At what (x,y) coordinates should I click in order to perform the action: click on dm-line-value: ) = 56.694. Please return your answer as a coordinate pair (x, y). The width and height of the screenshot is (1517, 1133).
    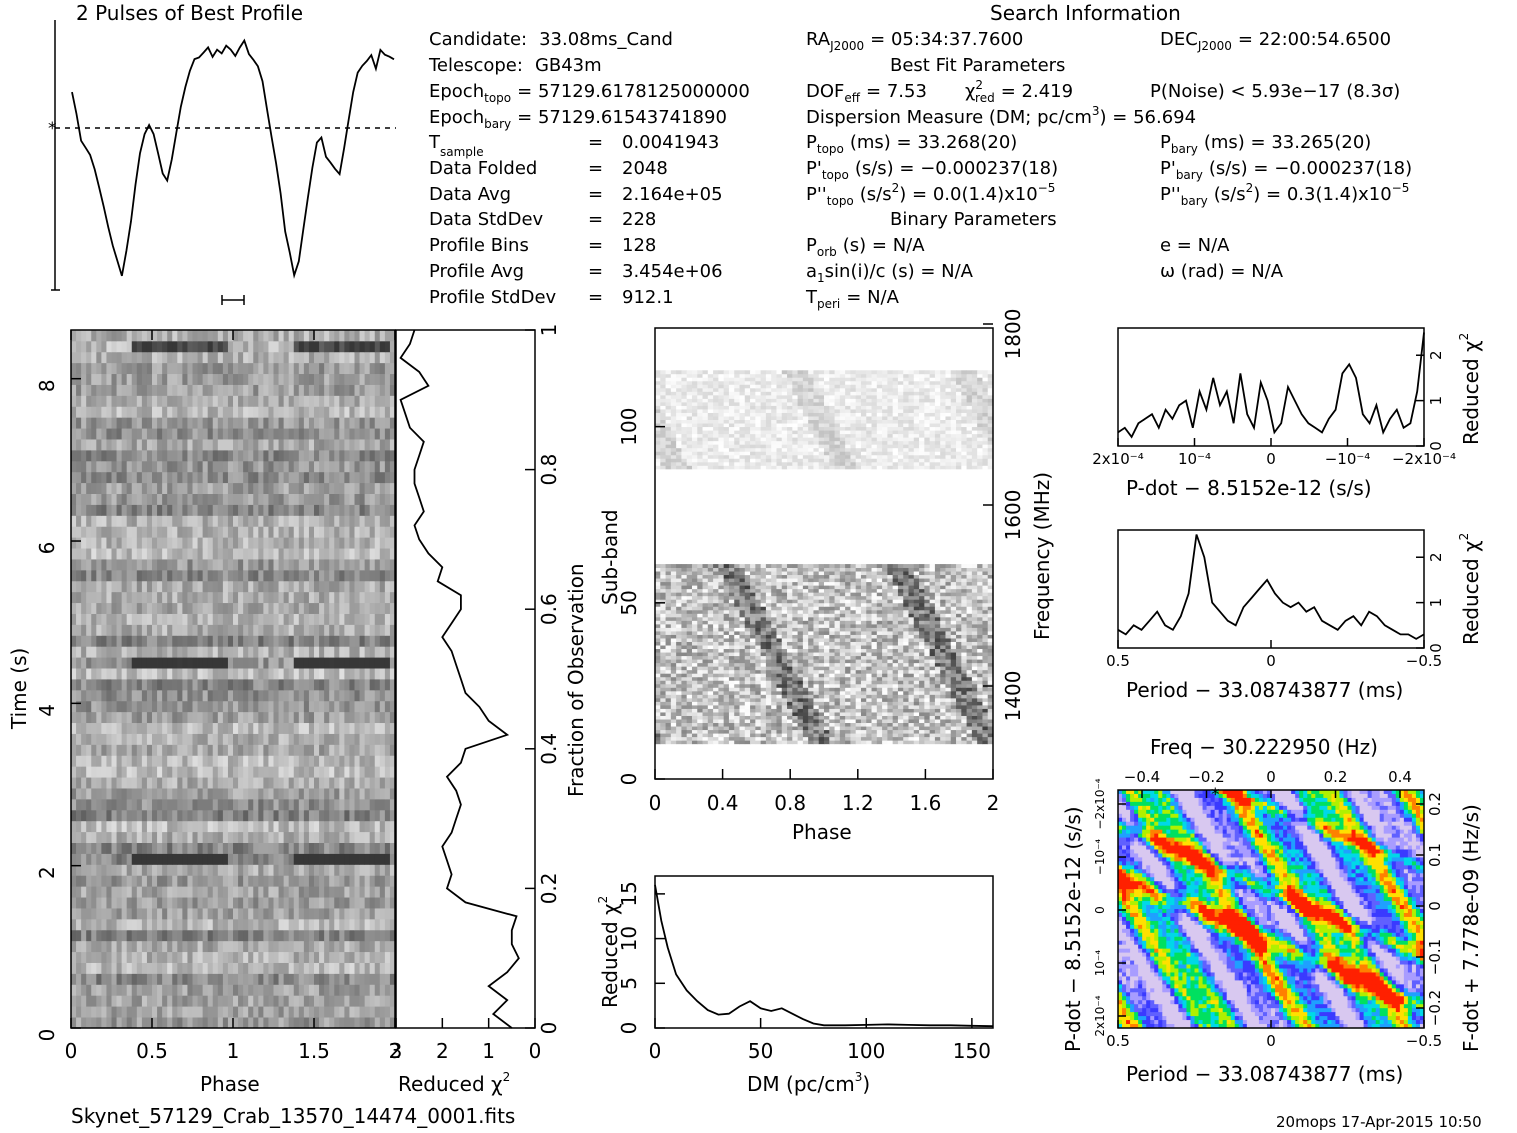
    Looking at the image, I should click on (1148, 117).